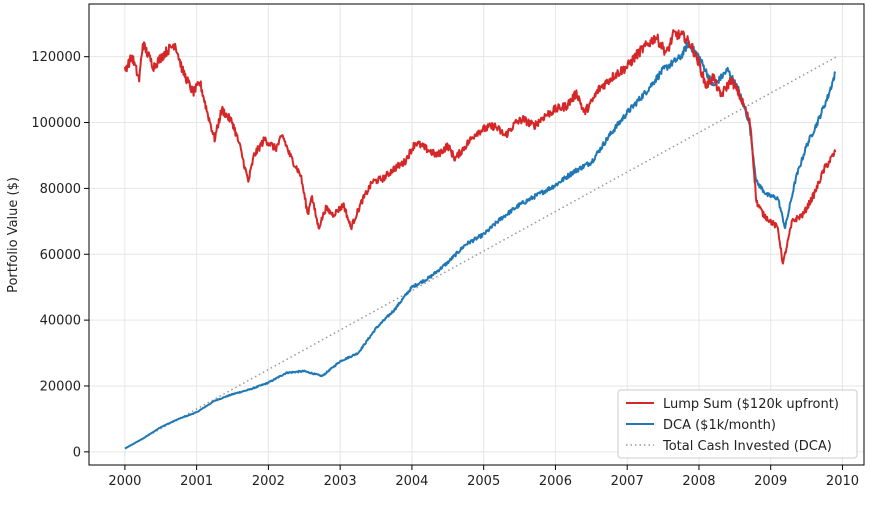 This screenshot has height=522, width=870. I want to click on y-tick-label: 120000, so click(56, 57).